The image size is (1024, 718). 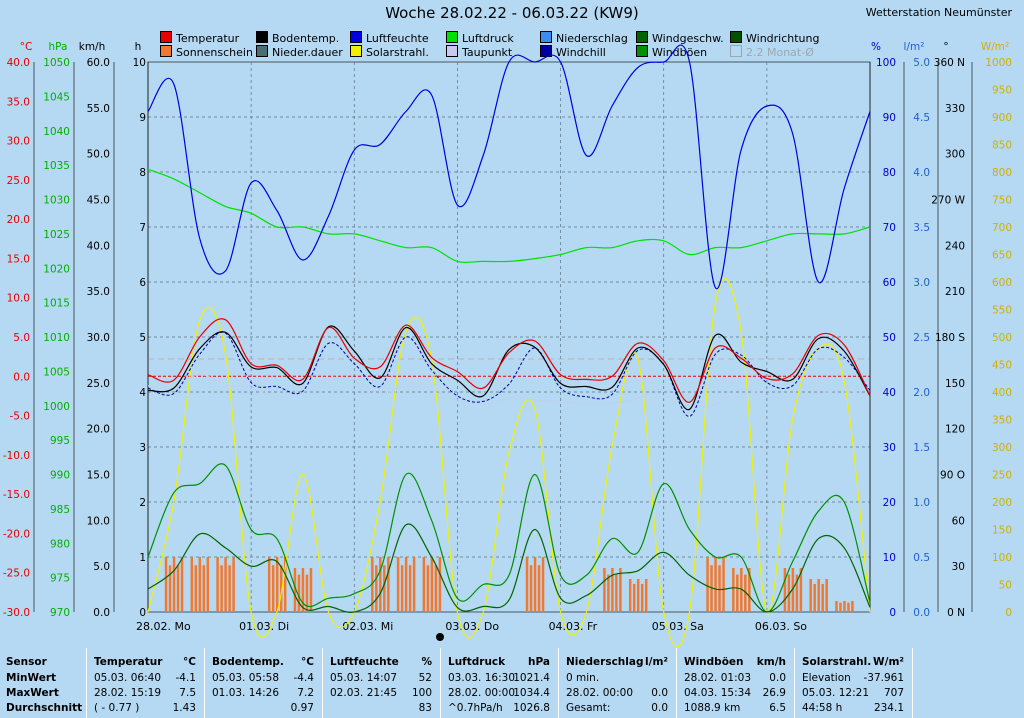 I want to click on sun-axis-tick: 4, so click(x=142, y=393).